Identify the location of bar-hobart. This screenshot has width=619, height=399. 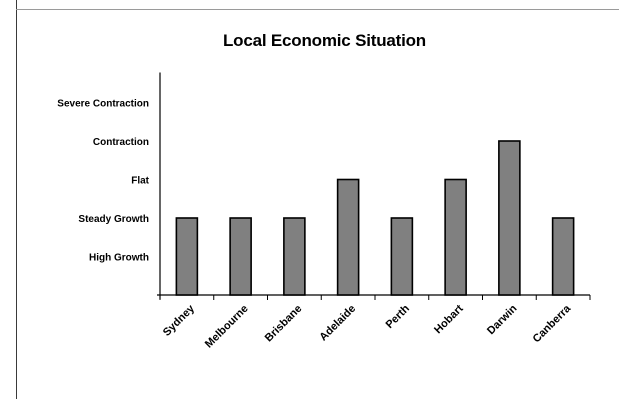
(455, 237).